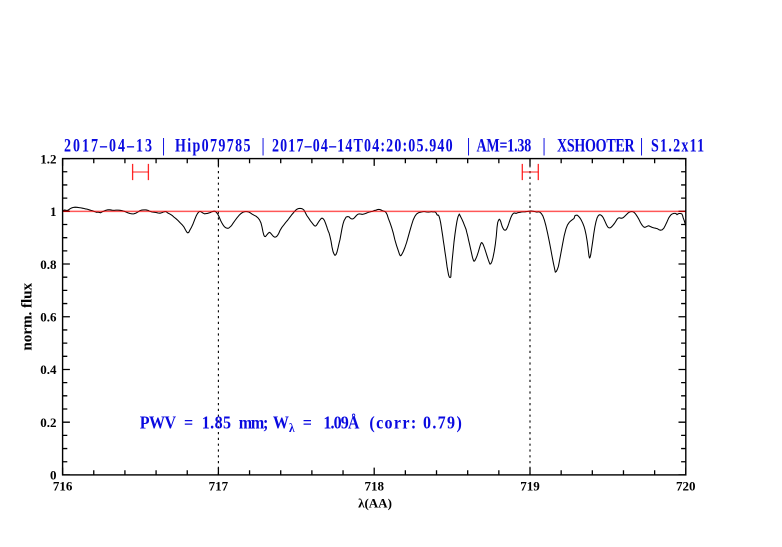  What do you see at coordinates (48, 317) in the screenshot?
I see `svg-text: 0.6` at bounding box center [48, 317].